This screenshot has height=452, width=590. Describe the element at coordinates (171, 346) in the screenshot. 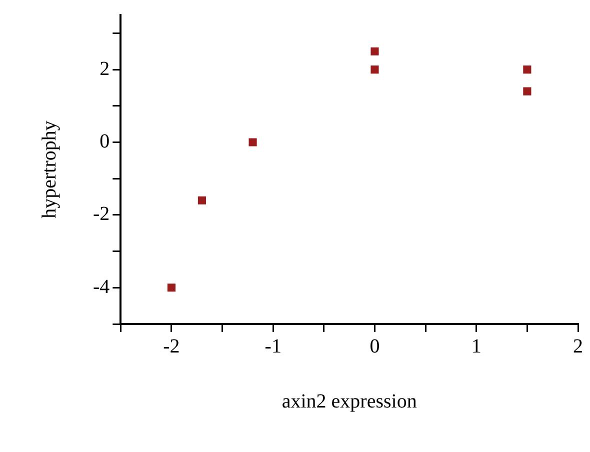

I see `x-tick-label: -2` at that location.